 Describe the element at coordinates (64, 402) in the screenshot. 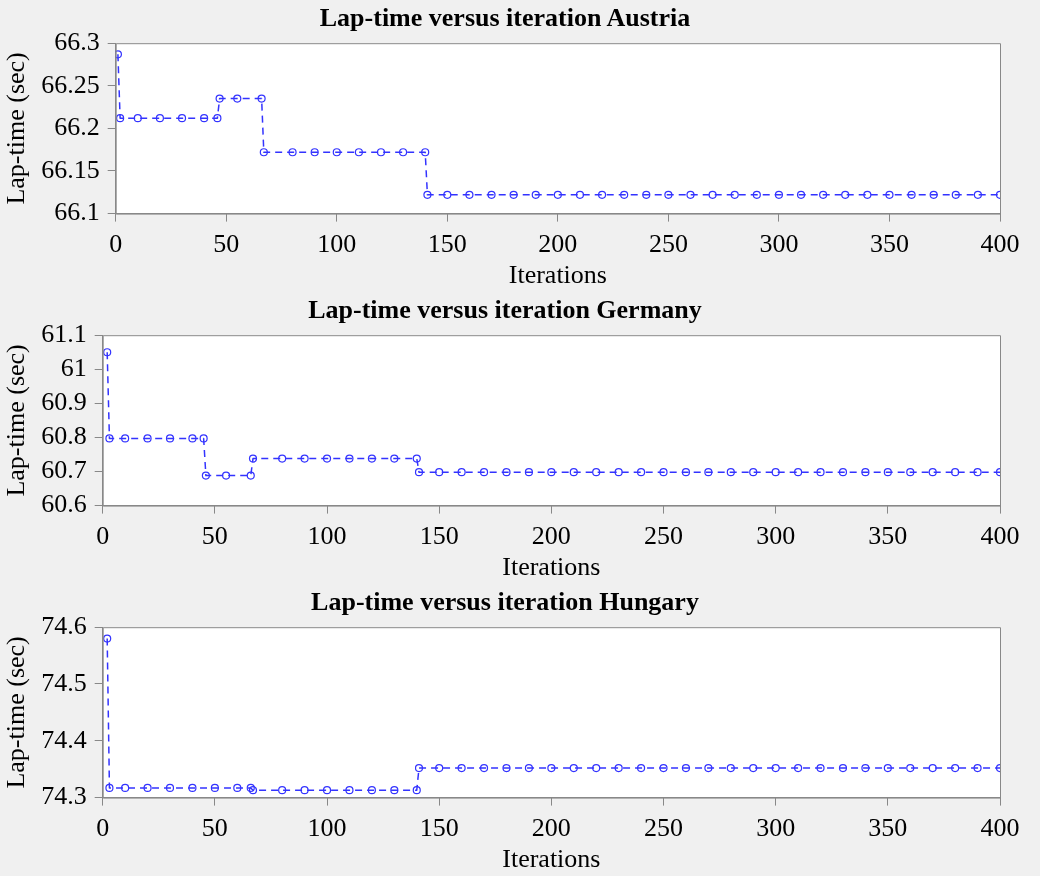

I see `y-tick-label: 60.9` at that location.